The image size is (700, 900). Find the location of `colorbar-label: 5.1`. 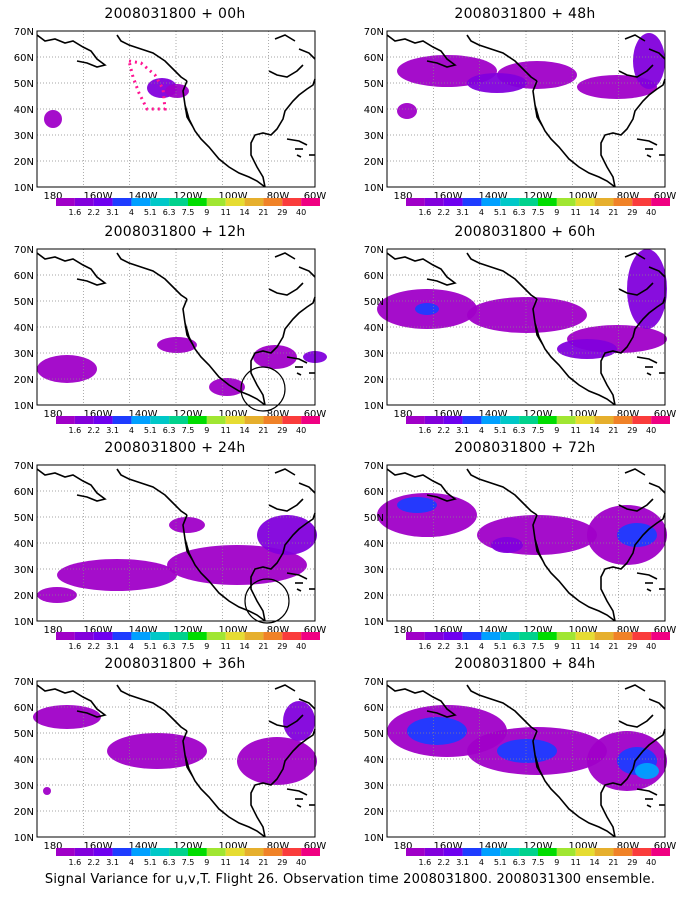

colorbar-label: 5.1 is located at coordinates (150, 646).